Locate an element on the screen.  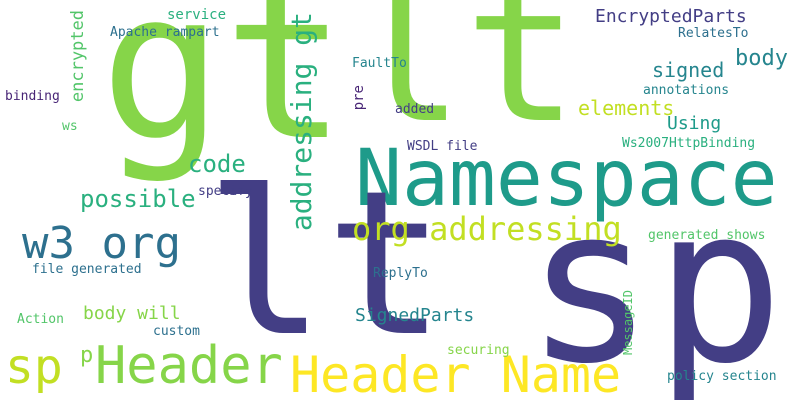
word-replyto: ReplyTo is located at coordinates (400, 273).